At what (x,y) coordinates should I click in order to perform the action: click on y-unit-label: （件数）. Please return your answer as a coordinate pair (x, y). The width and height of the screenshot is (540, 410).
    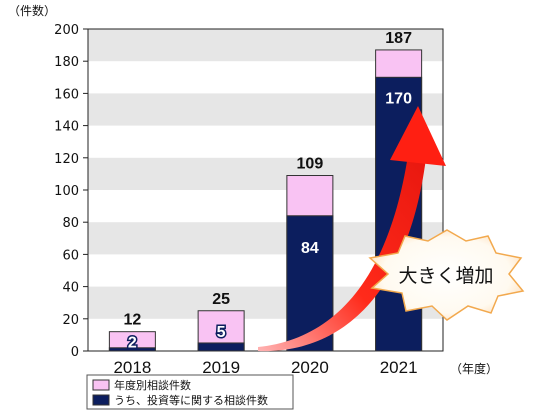
    Looking at the image, I should click on (32, 10).